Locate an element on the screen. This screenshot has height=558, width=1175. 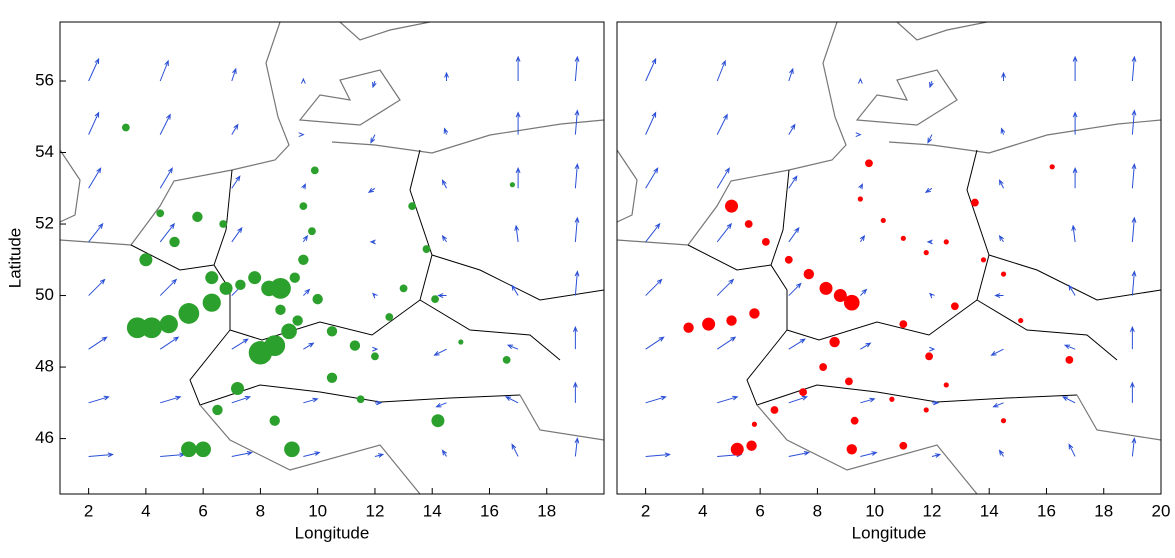
x-tick-label: 14 is located at coordinates (989, 510).